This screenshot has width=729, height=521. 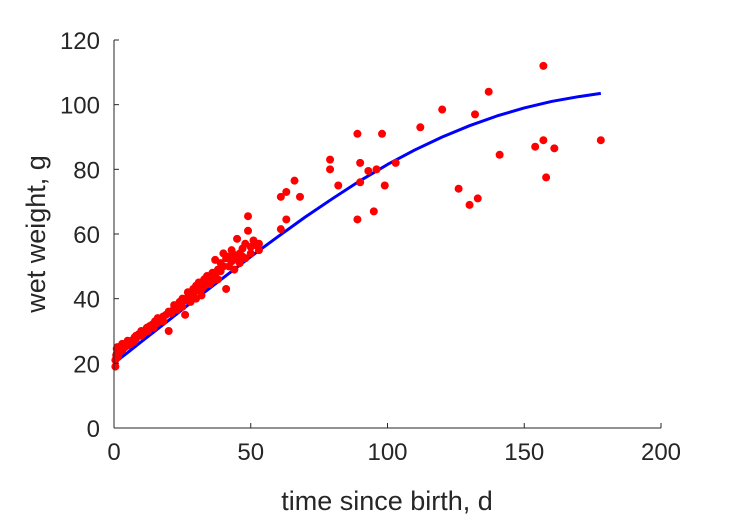 I want to click on x-tick-label: 0, so click(x=113, y=452).